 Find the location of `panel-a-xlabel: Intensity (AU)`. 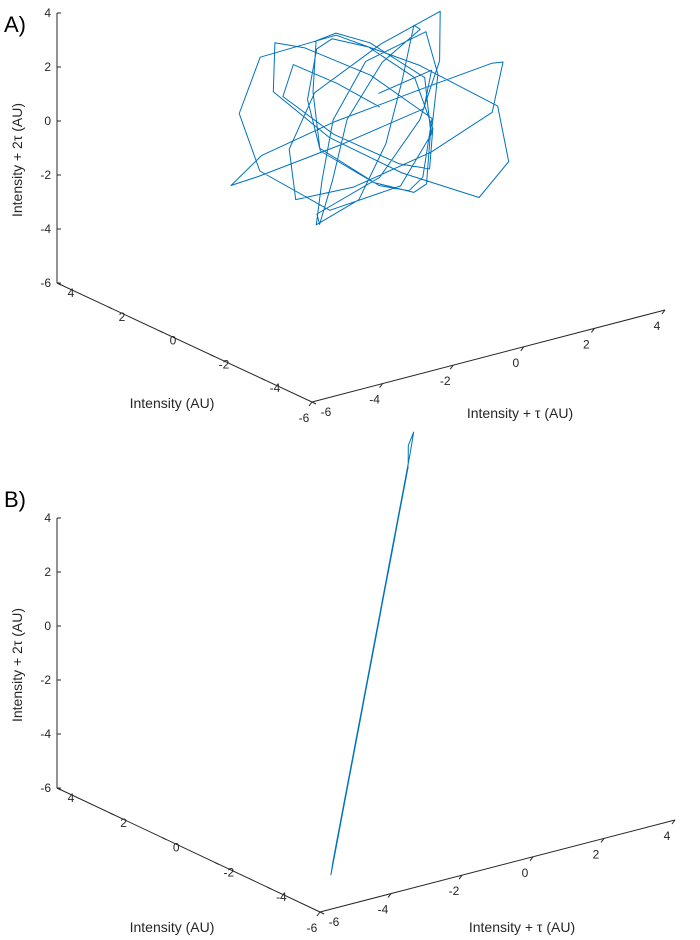

panel-a-xlabel: Intensity (AU) is located at coordinates (172, 403).